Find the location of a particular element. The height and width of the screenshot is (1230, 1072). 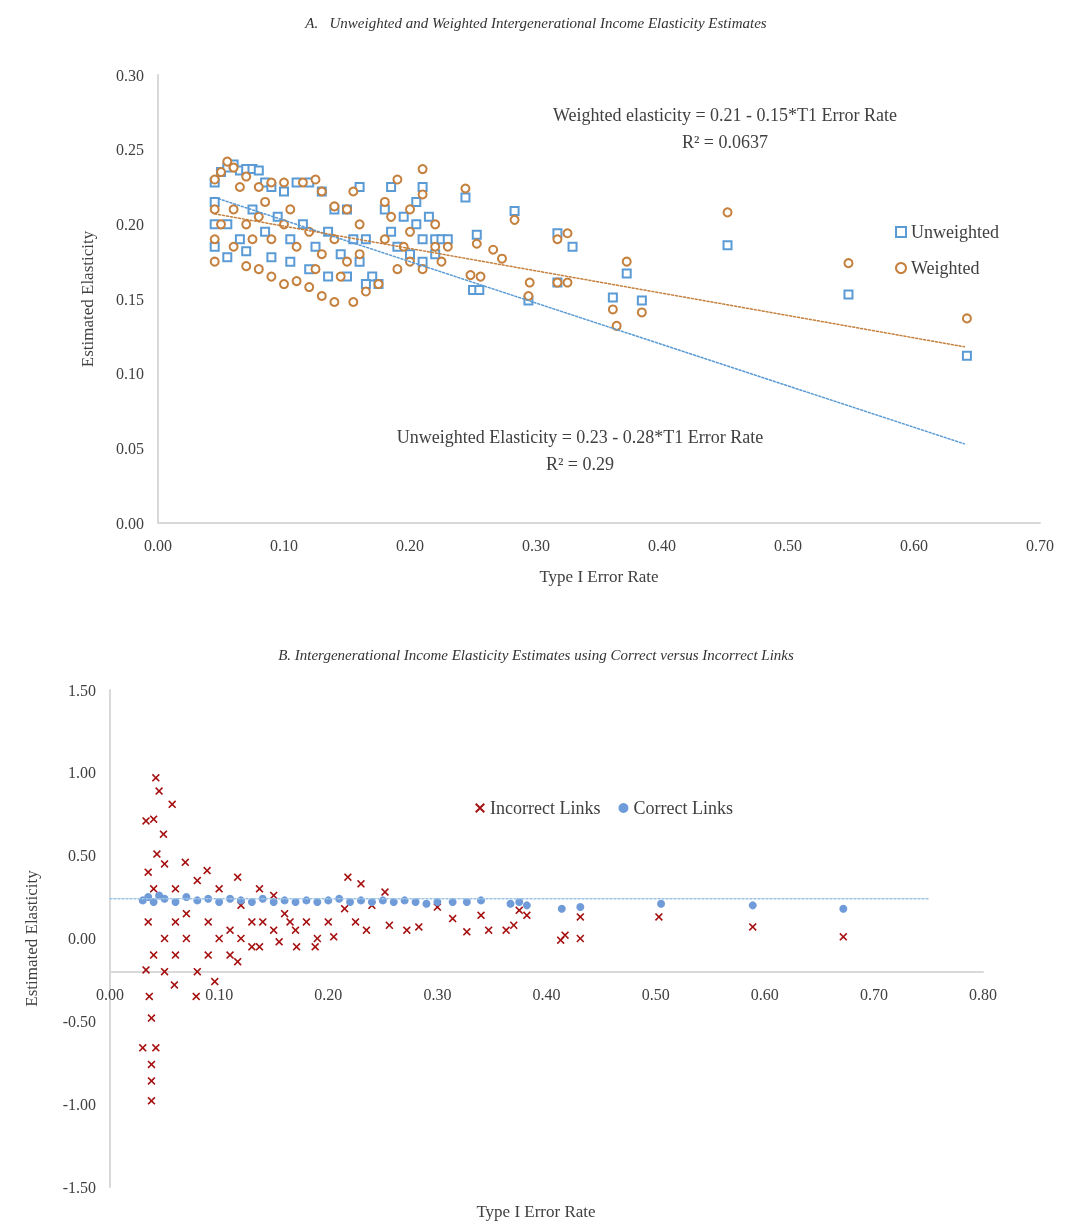

annotation: Unweighted Elasticity = 0.23 - 0.28*T1 Error Rate is located at coordinates (580, 437).